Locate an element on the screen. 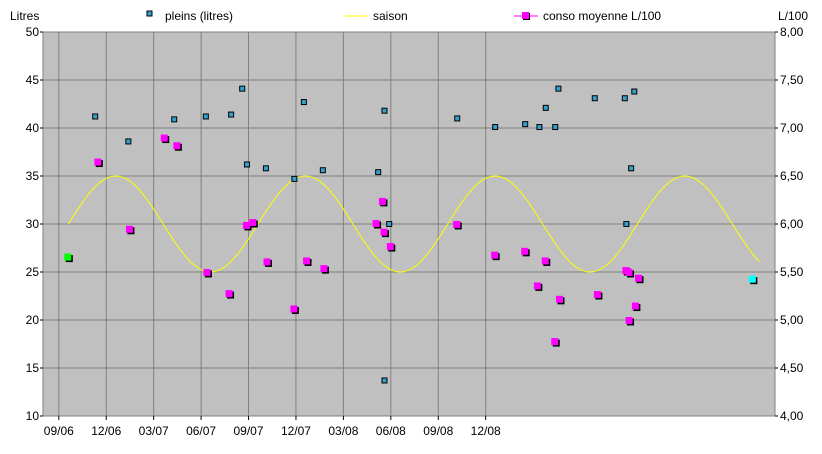 This screenshot has width=822, height=454. left-y-tick-label: 25 is located at coordinates (33, 272).